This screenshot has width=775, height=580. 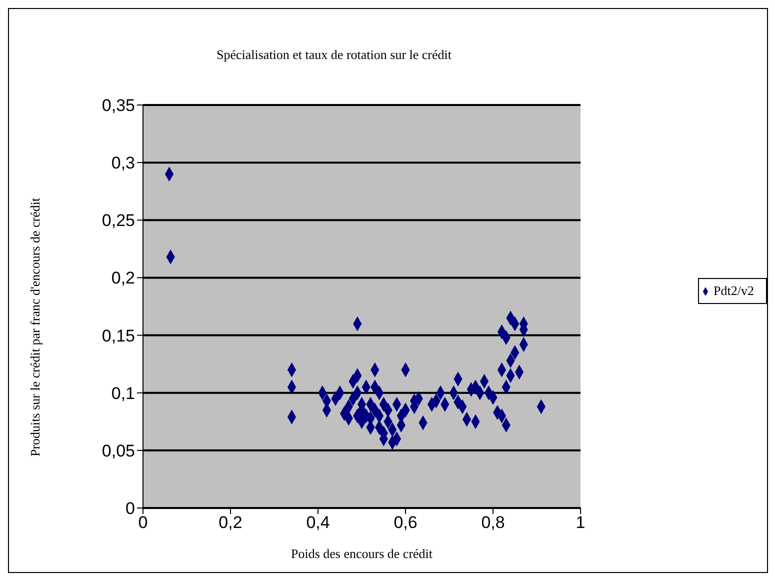 I want to click on x-axis-title: Poids des encours de crédit, so click(x=362, y=553).